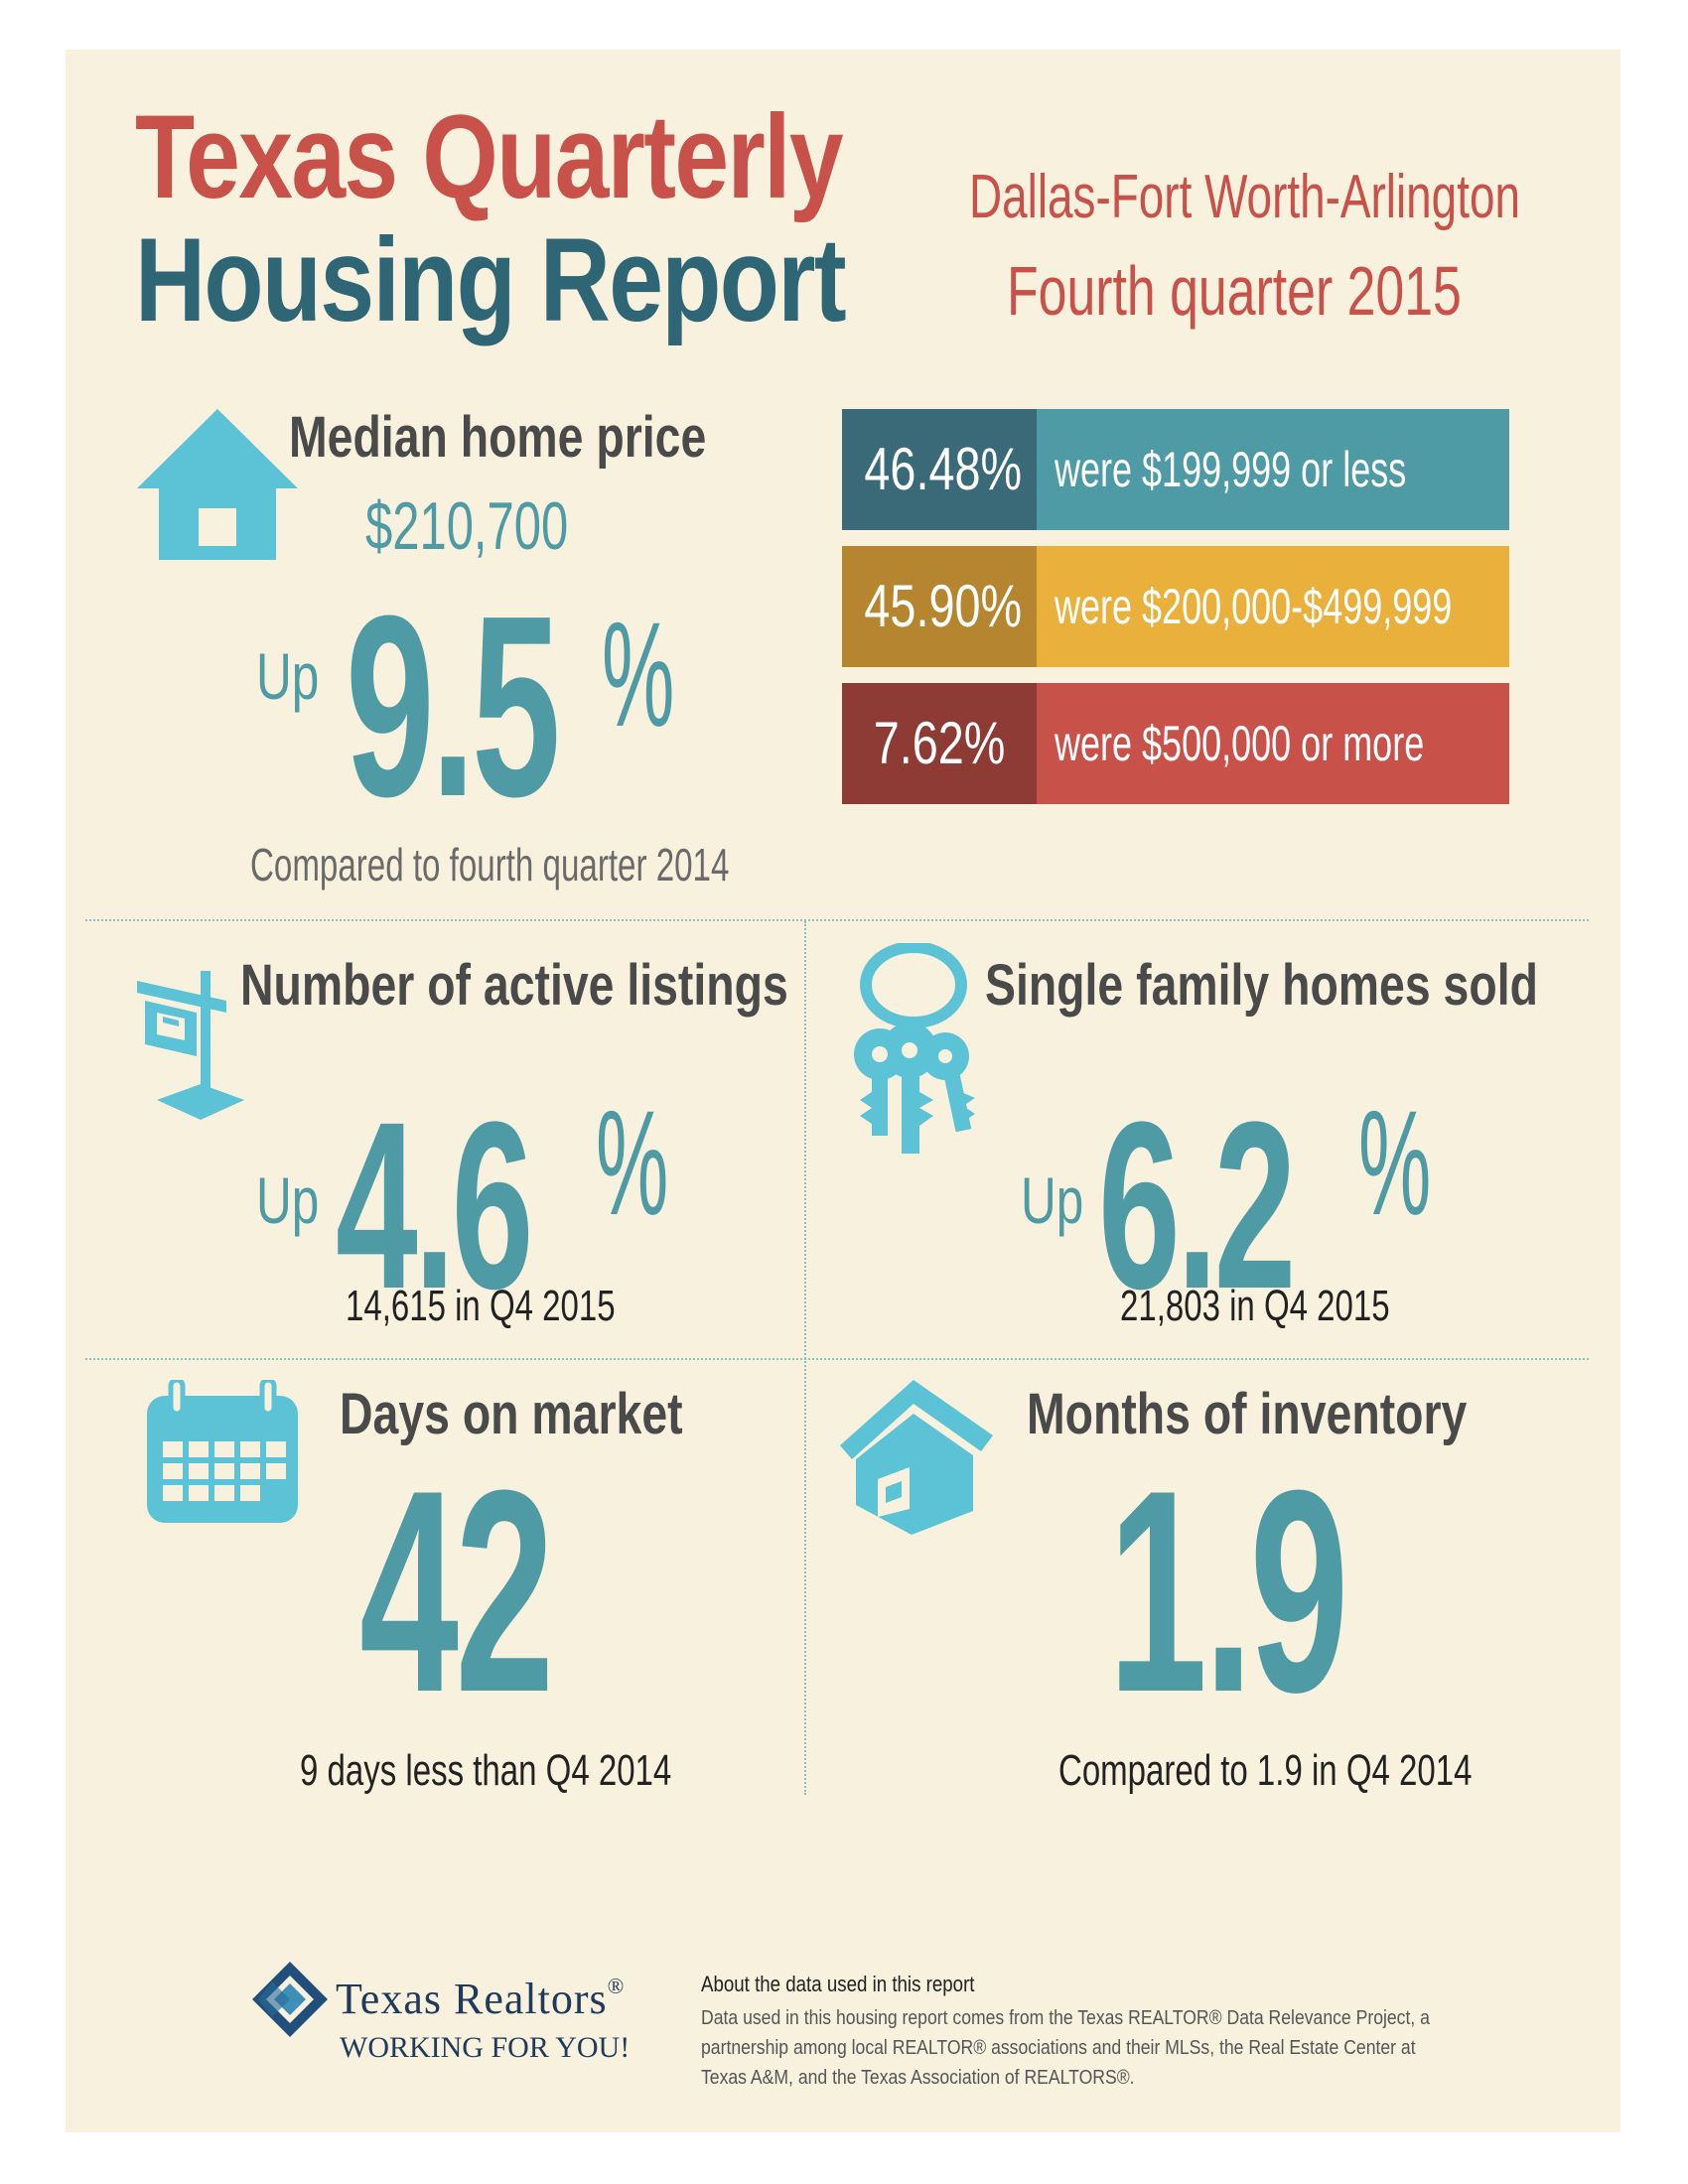 This screenshot has height=2184, width=1688. I want to click on divider-vertical, so click(805, 1358).